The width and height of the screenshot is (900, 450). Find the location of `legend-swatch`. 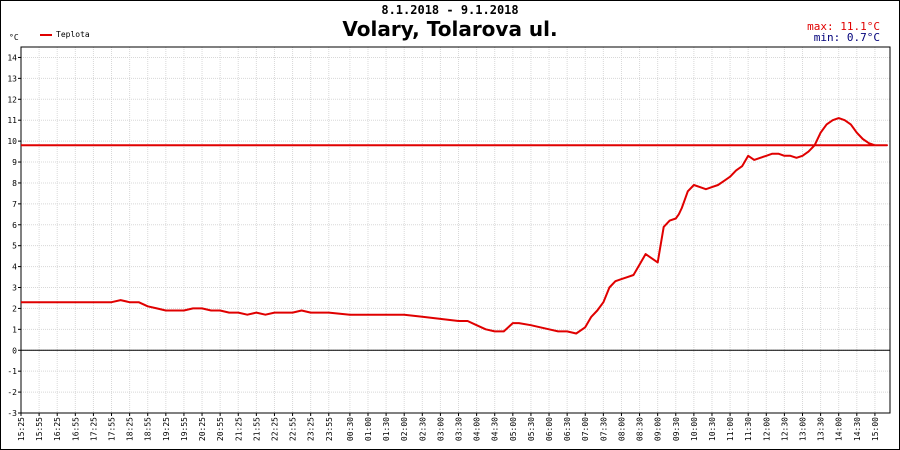

legend-swatch is located at coordinates (46, 34).